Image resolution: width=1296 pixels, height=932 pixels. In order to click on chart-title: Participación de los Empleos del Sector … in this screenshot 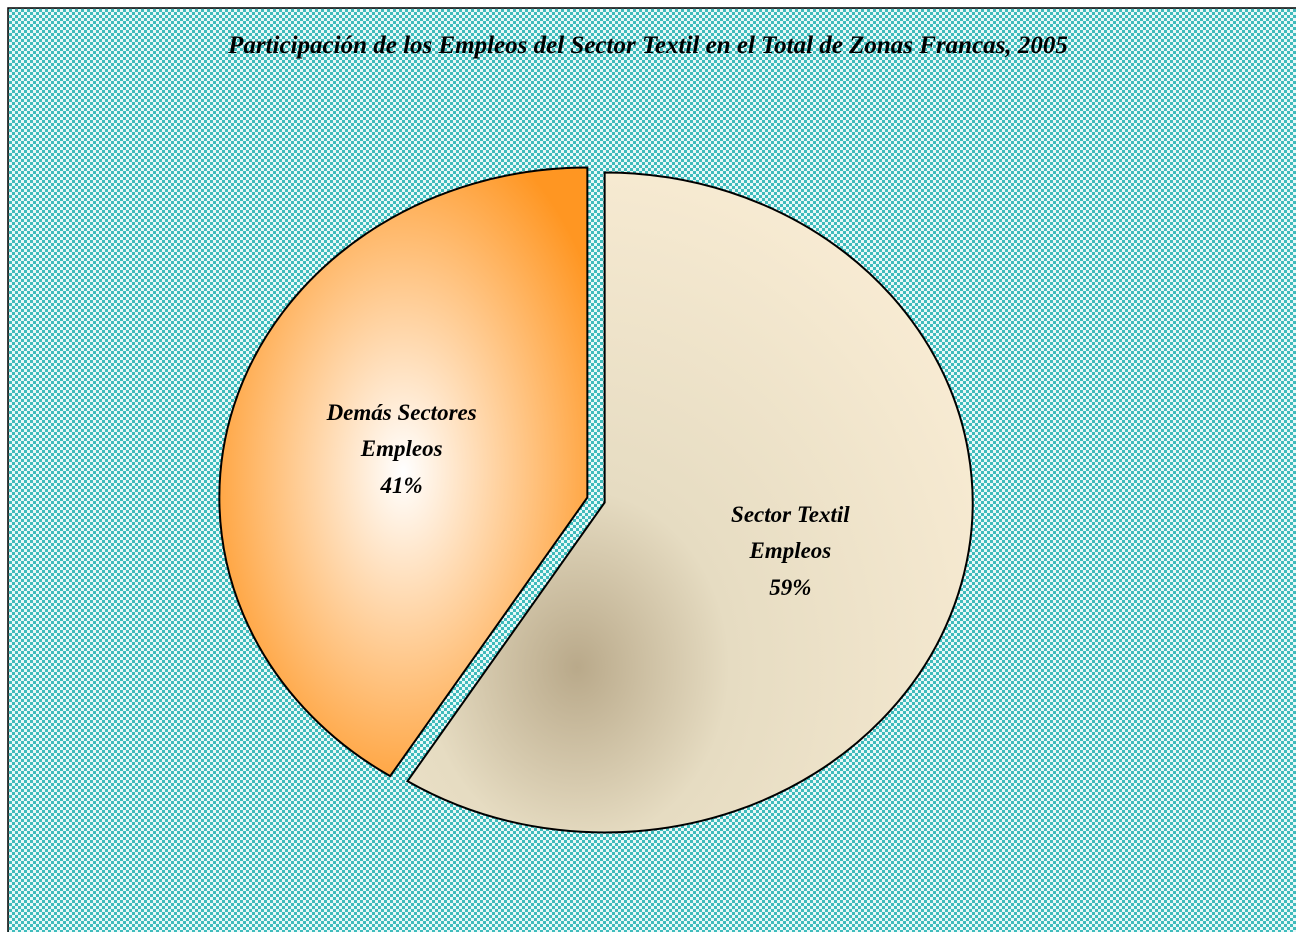, I will do `click(648, 45)`.